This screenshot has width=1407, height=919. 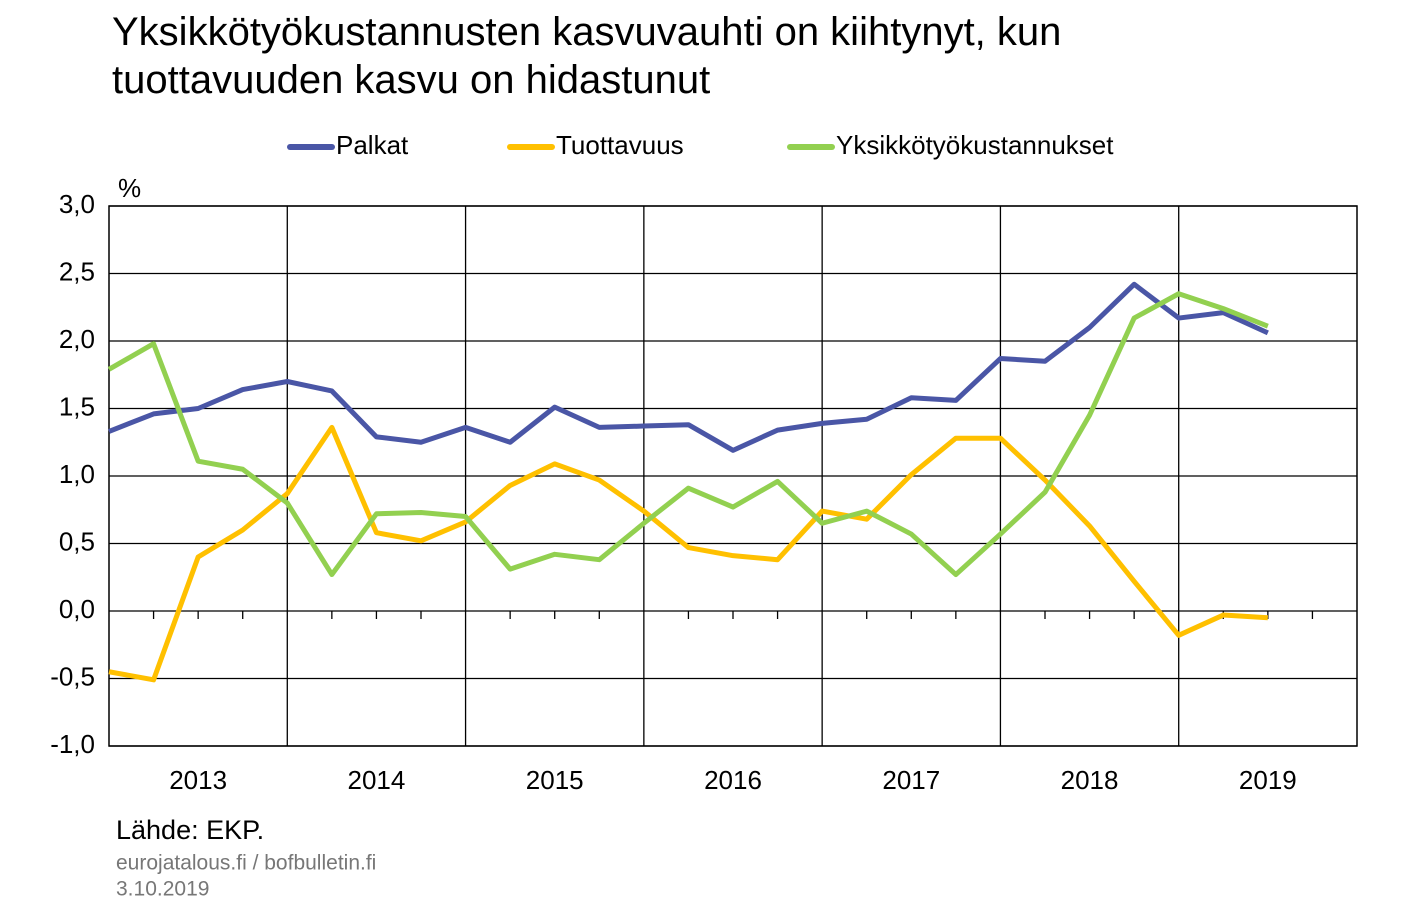 What do you see at coordinates (77, 204) in the screenshot?
I see `y-tick-label: 3,0` at bounding box center [77, 204].